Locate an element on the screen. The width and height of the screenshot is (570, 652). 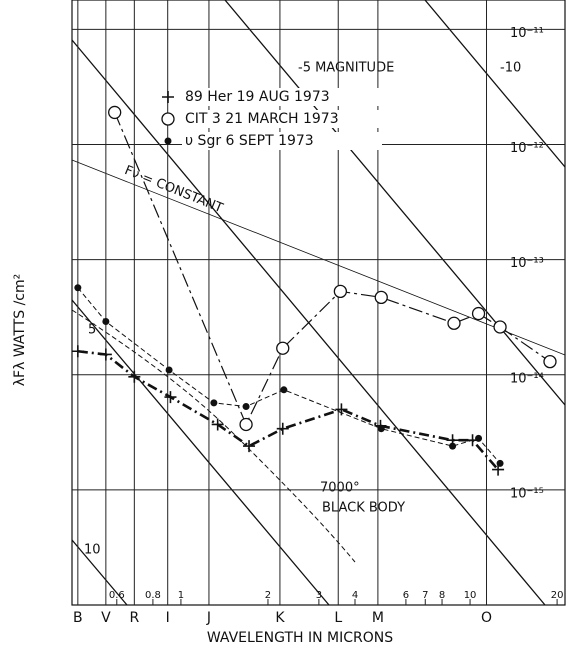
band-label: I is located at coordinates (168, 618).